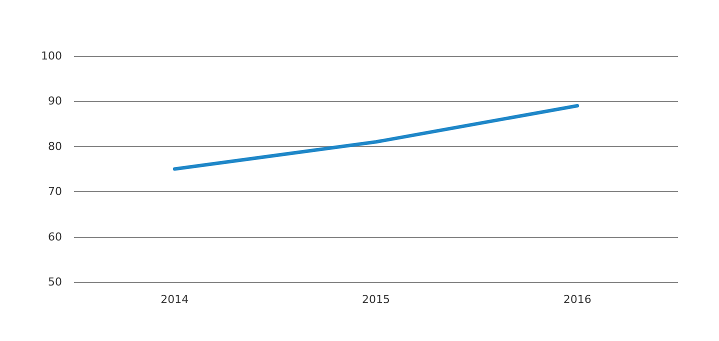 Image resolution: width=719 pixels, height=341 pixels. I want to click on y-tick-label: 50, so click(55, 282).